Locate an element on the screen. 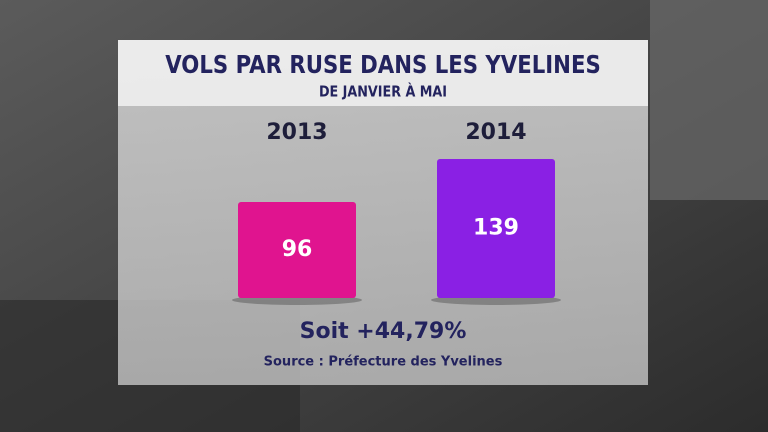  value-label: 139 is located at coordinates (496, 228).